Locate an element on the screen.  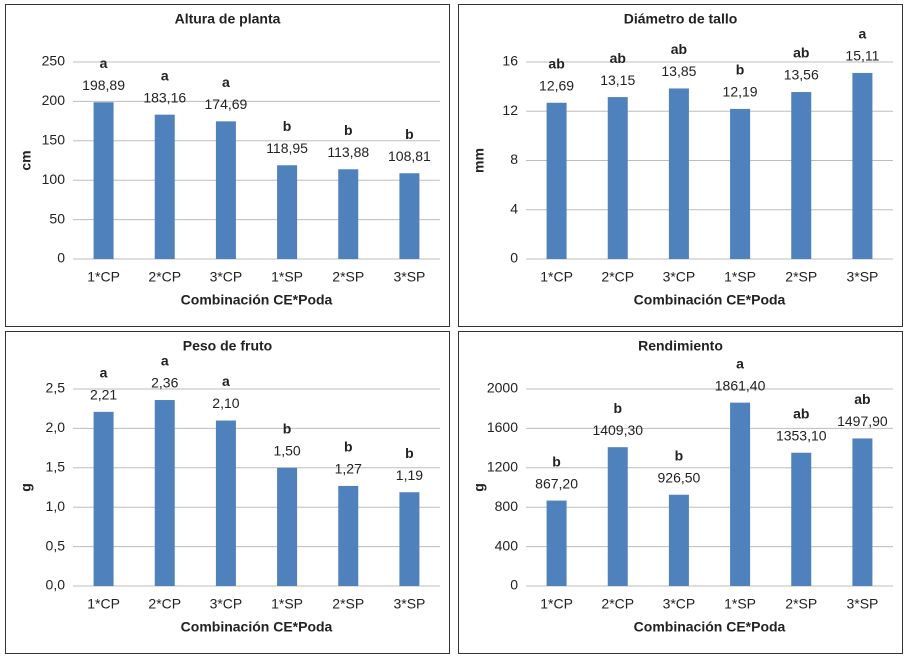
y-tick-label: 0,0 is located at coordinates (56, 585).